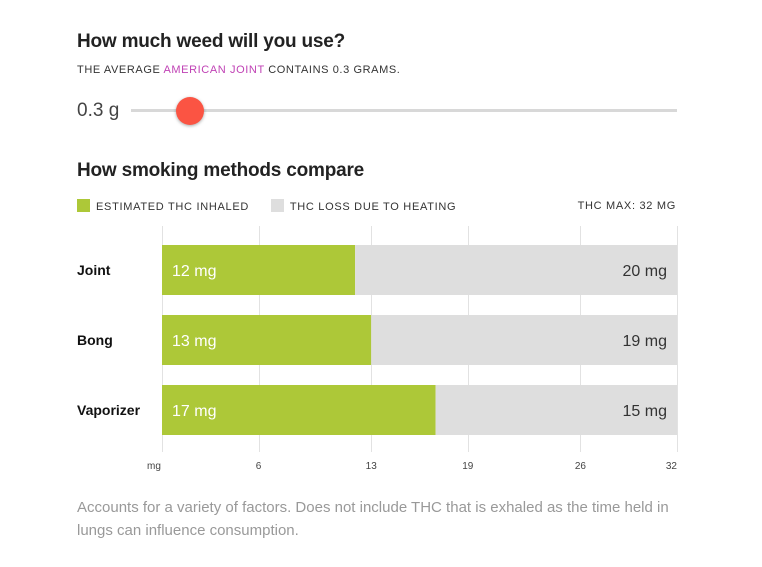  Describe the element at coordinates (516, 270) in the screenshot. I see `bar-loss-joint` at that location.